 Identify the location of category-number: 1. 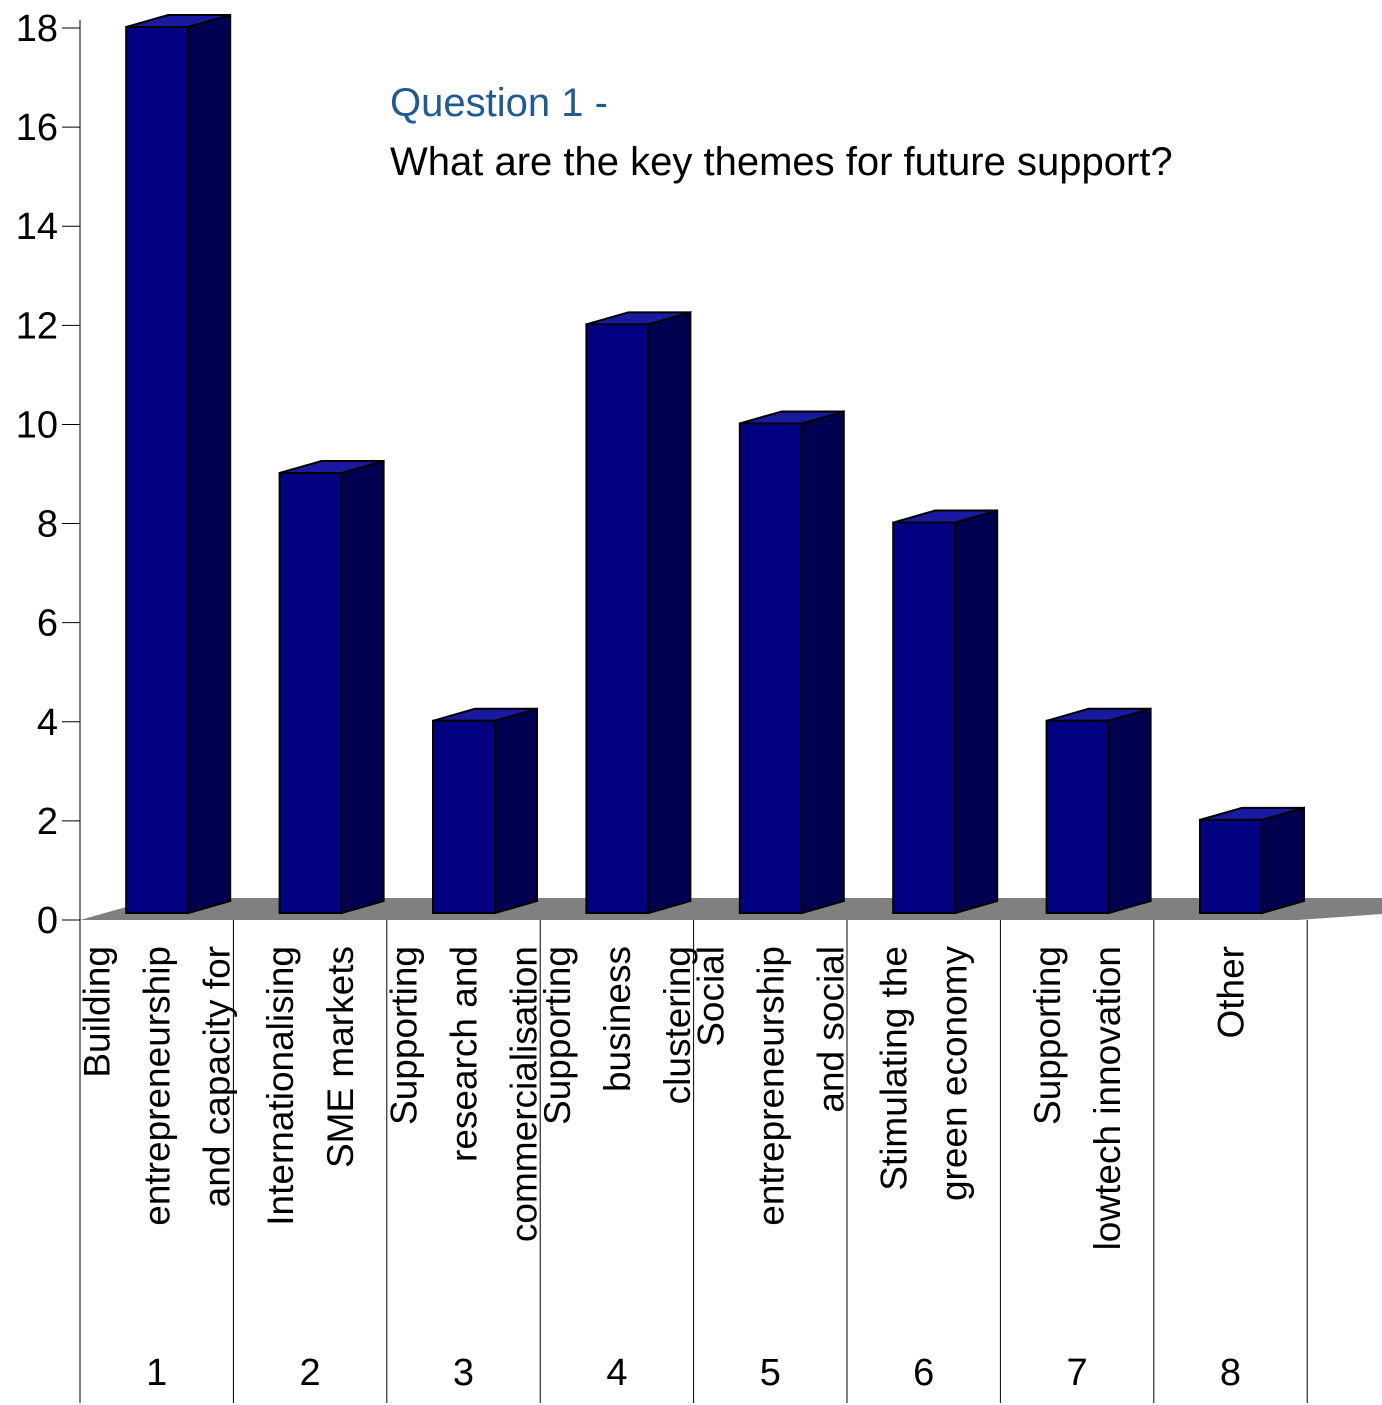
(156, 1373).